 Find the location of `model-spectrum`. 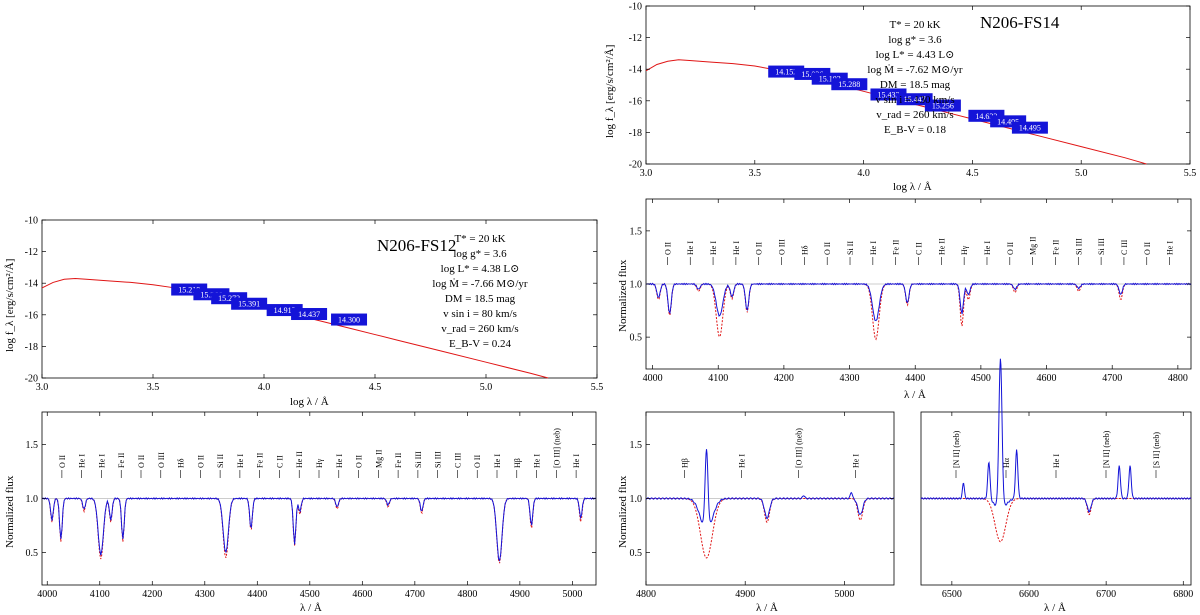

model-spectrum is located at coordinates (770, 528).